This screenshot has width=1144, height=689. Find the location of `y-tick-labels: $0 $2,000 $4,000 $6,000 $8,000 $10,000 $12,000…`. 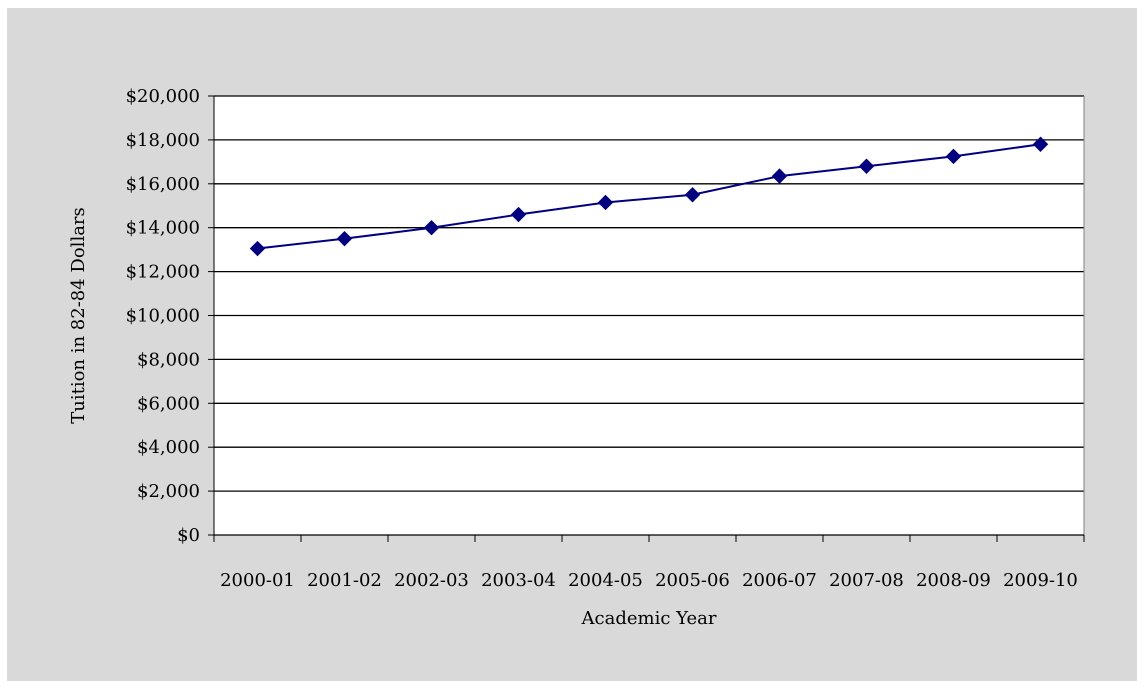

y-tick-labels: $0 $2,000 $4,000 $6,000 $8,000 $10,000 $12,000… is located at coordinates (163, 316).